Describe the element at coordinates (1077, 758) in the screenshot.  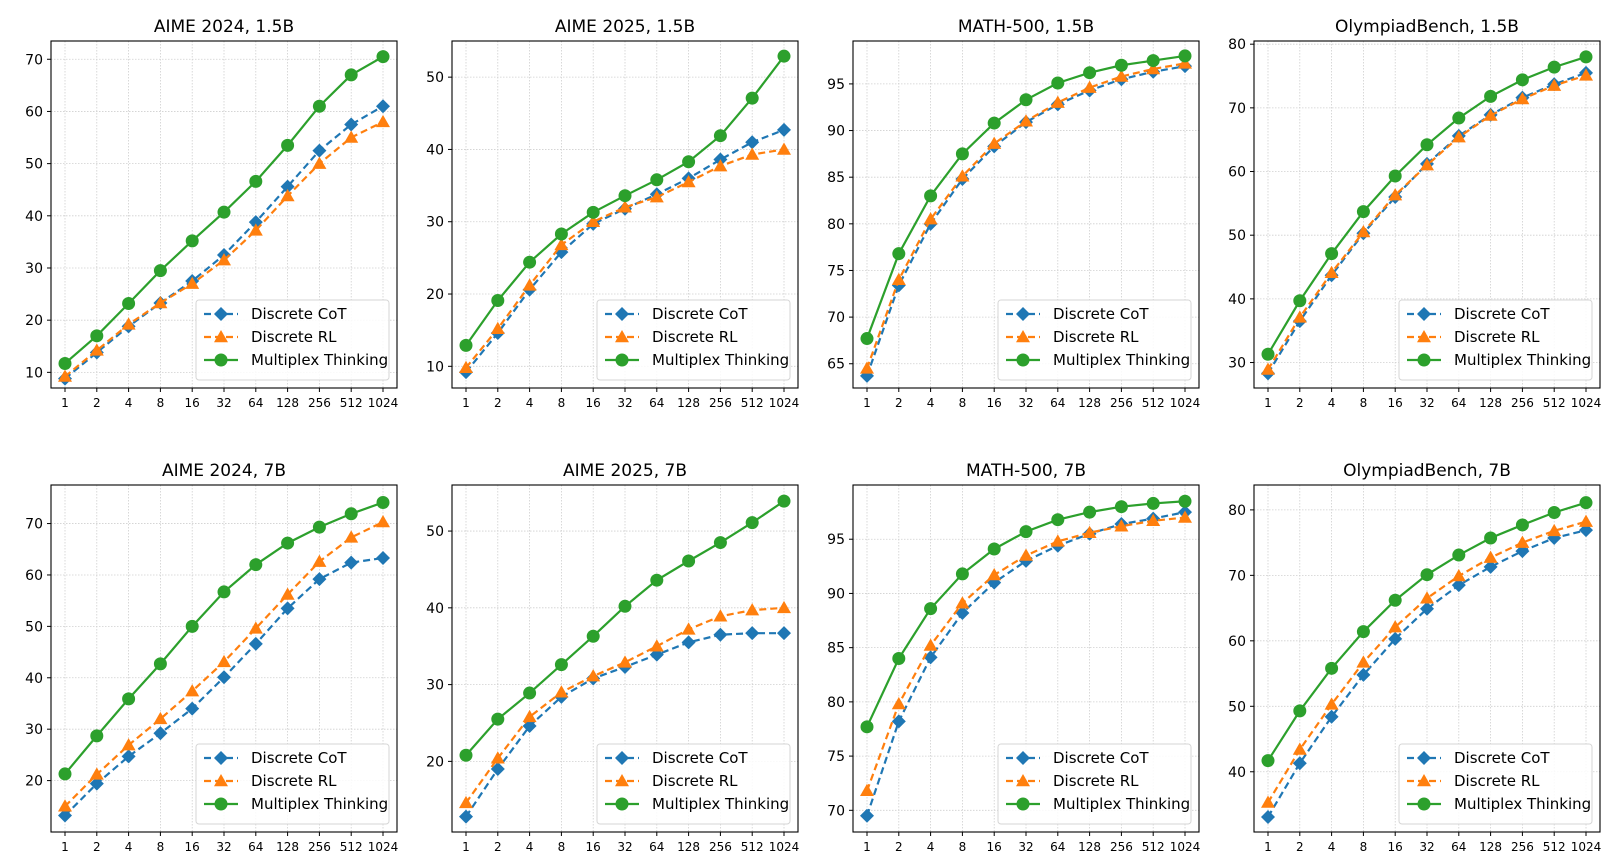
I see `legend-item: Discrete CoT` at that location.